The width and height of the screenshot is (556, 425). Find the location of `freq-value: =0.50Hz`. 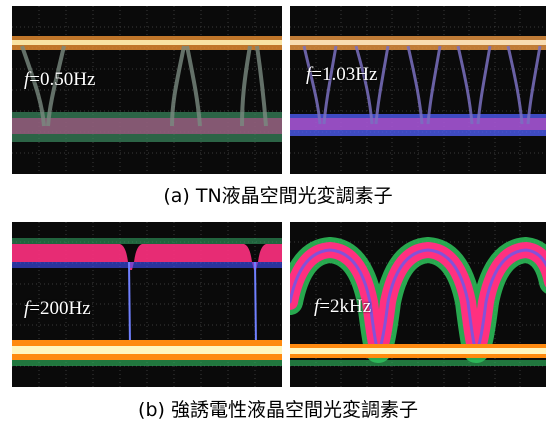

freq-value: =0.50Hz is located at coordinates (62, 79).